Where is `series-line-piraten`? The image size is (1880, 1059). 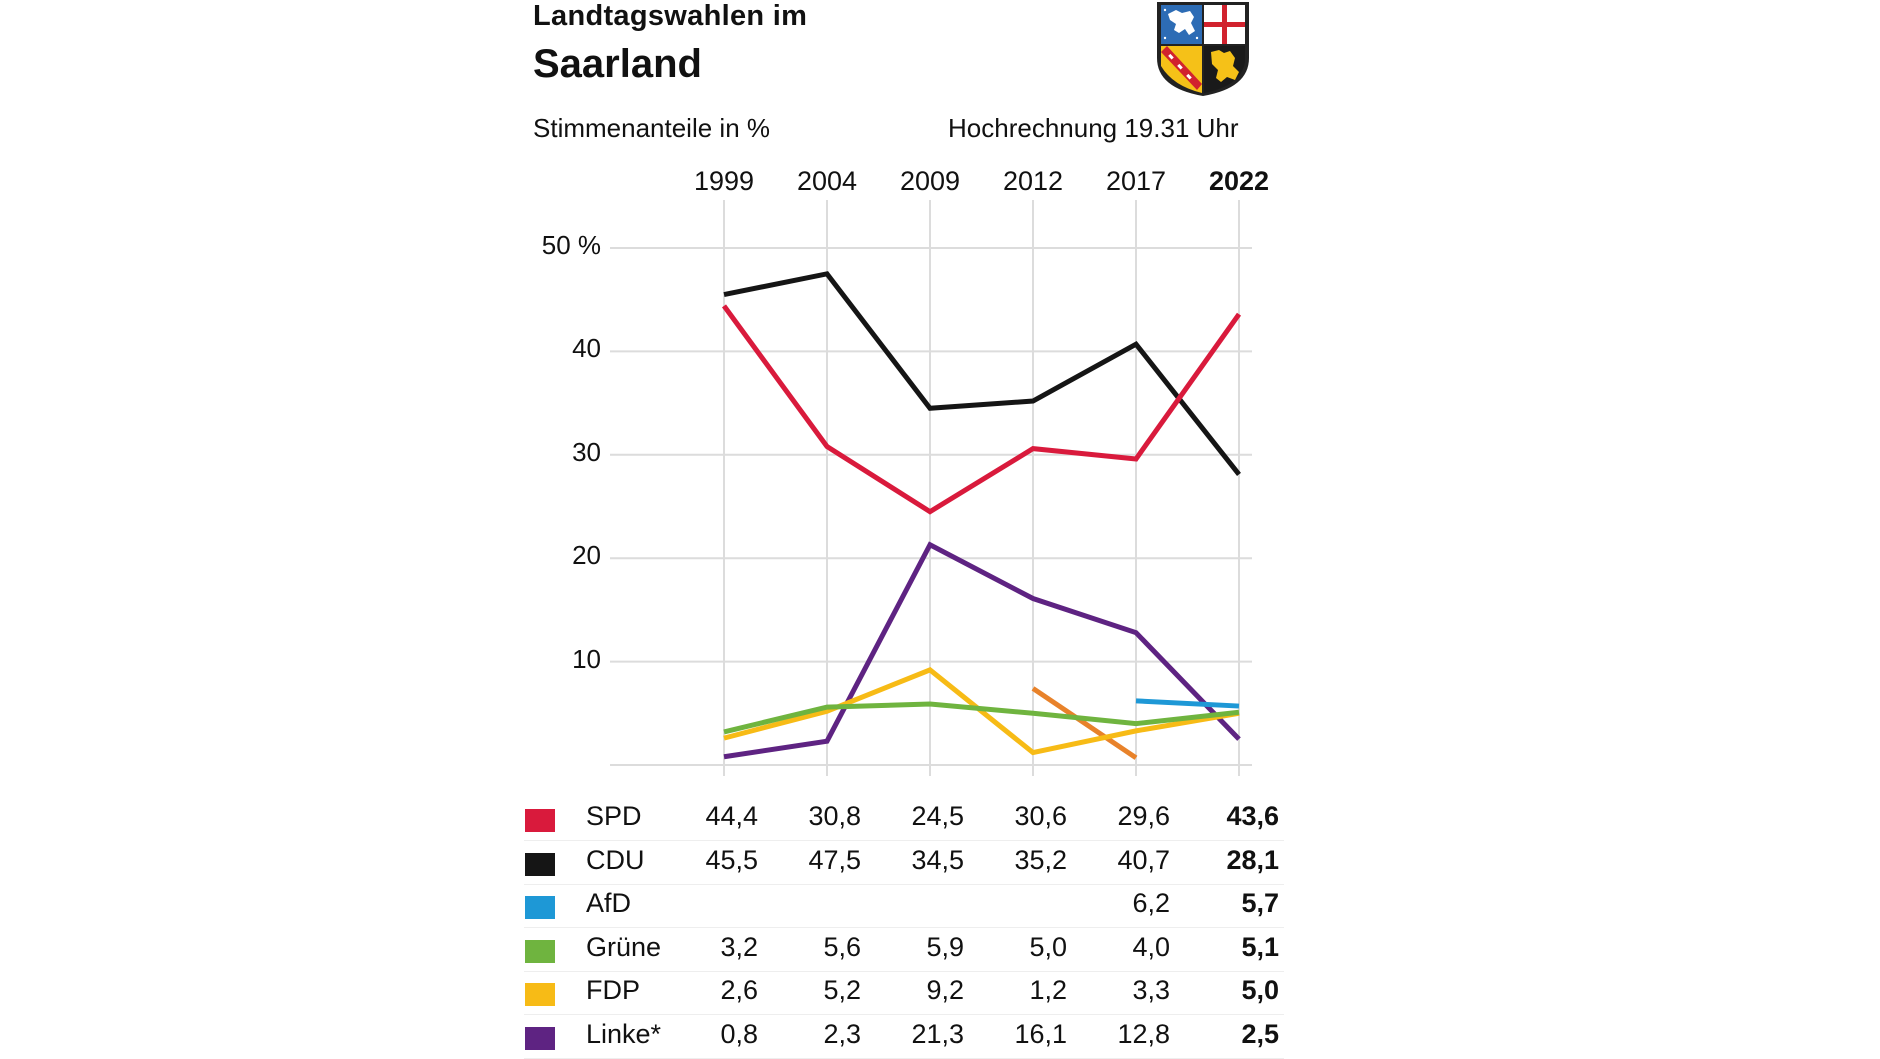
series-line-piraten is located at coordinates (1084, 723).